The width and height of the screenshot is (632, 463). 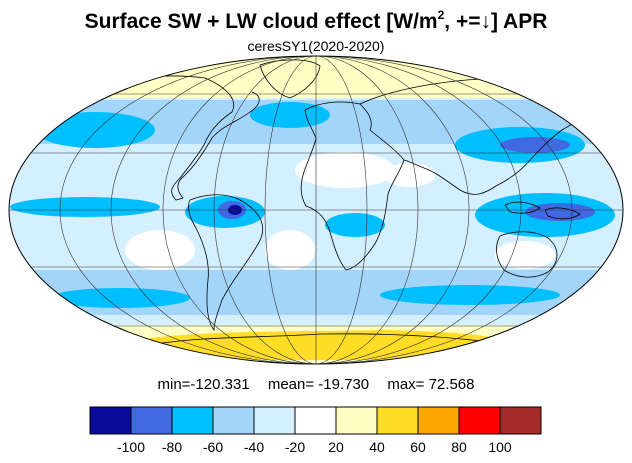 I want to click on north-atlantic-blue, so click(x=290, y=115).